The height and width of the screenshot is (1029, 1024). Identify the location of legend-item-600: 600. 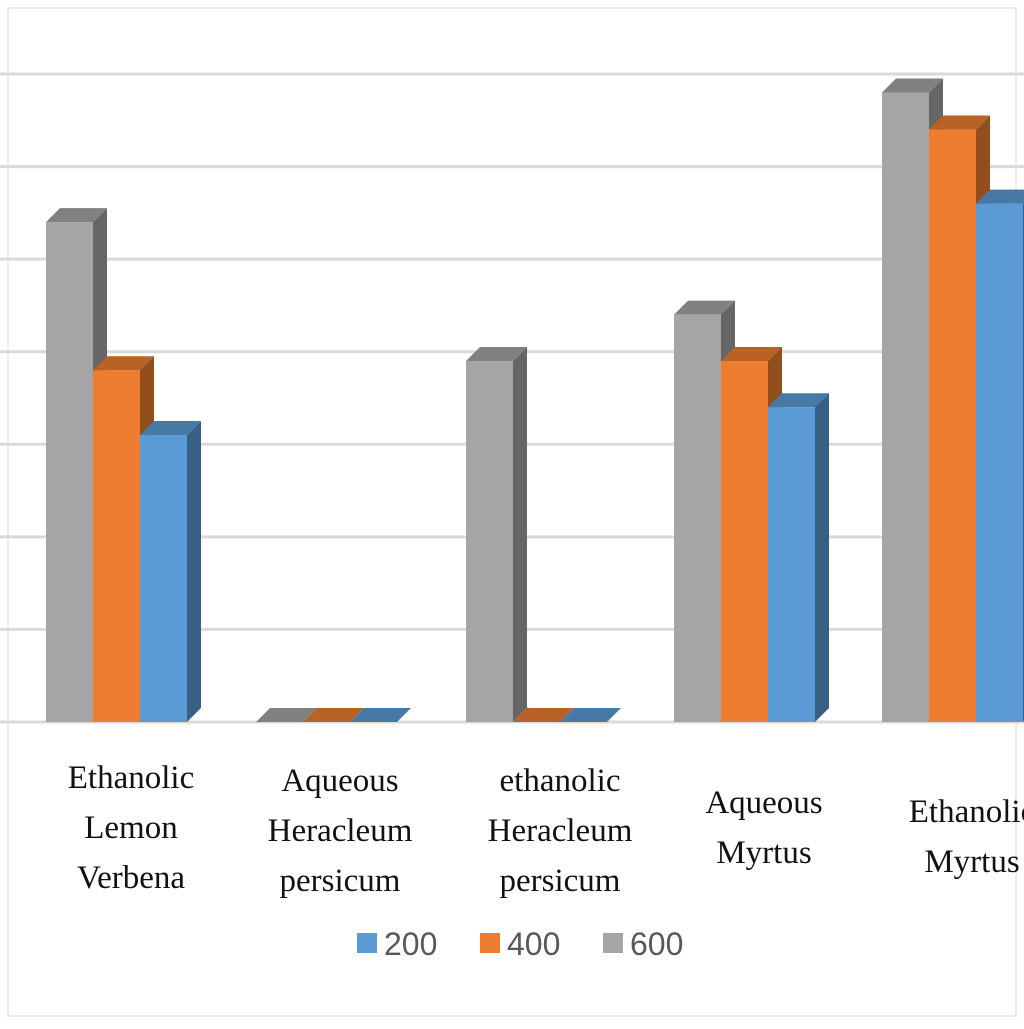
(643, 944).